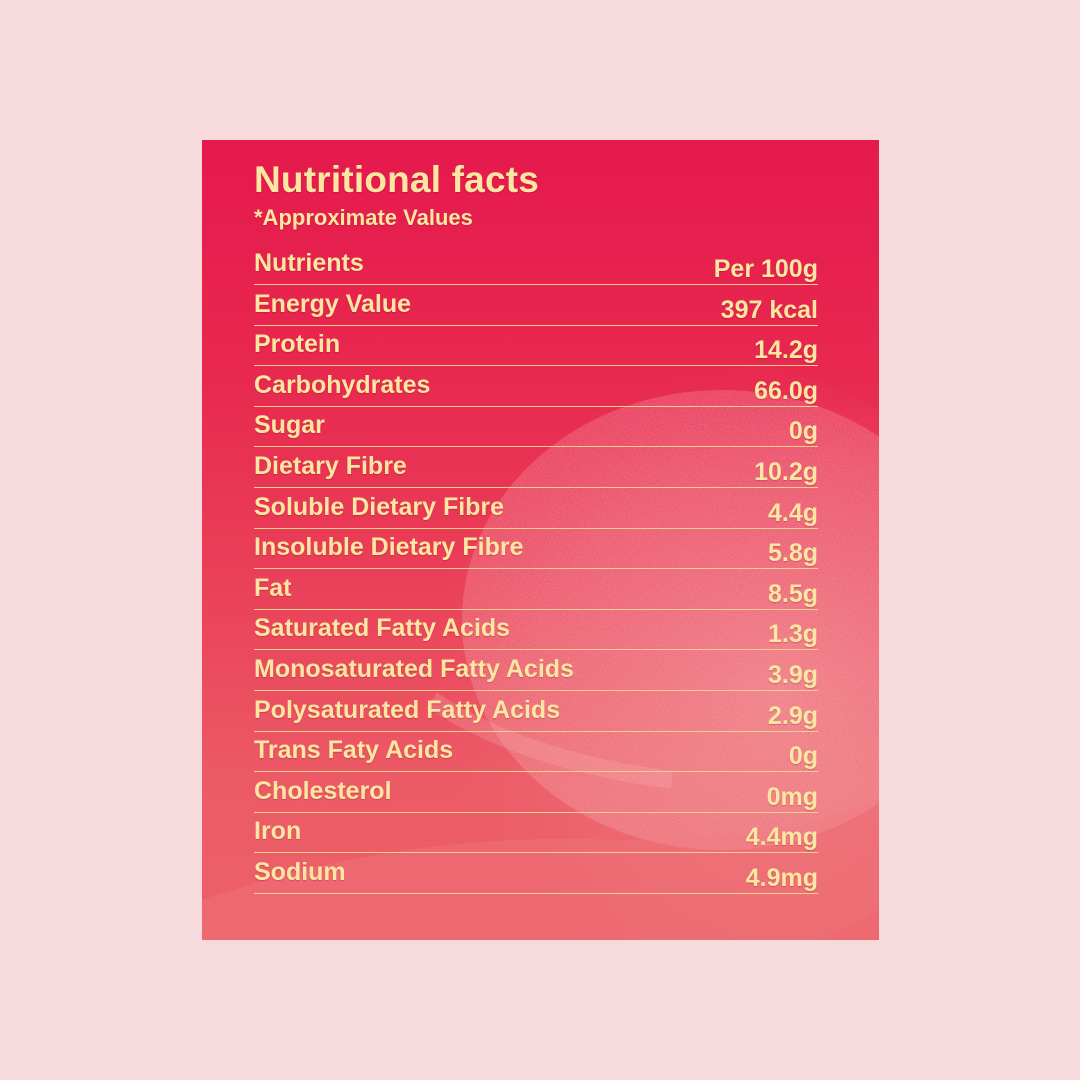  What do you see at coordinates (389, 547) in the screenshot?
I see `nutrient-name: Insoluble Dietary Fibre` at bounding box center [389, 547].